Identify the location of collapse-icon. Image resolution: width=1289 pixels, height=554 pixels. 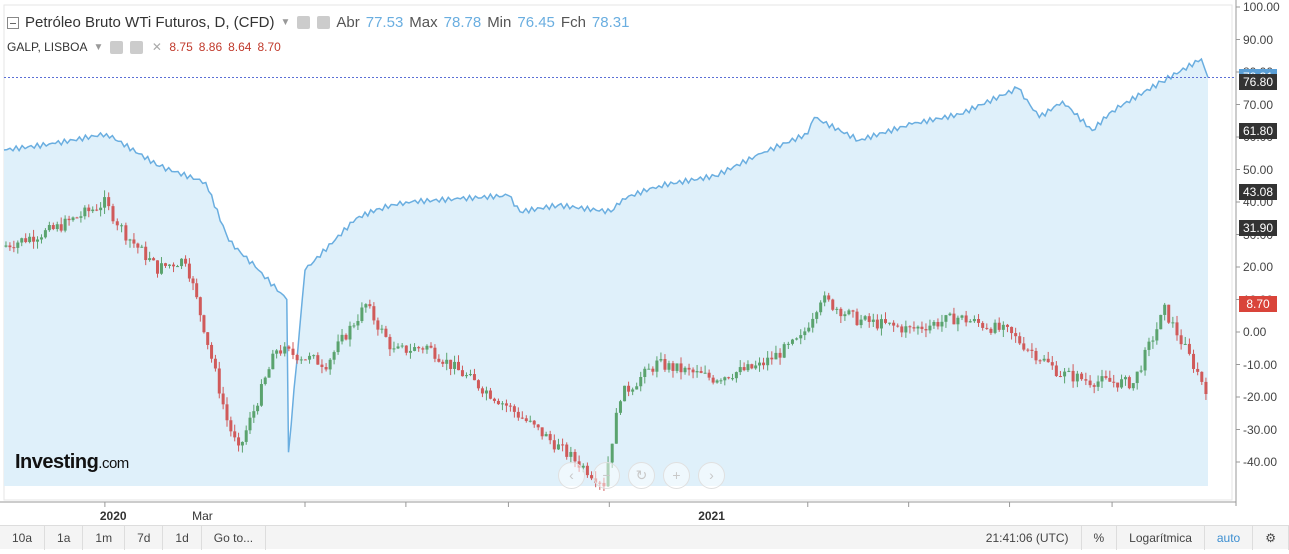
(13, 22).